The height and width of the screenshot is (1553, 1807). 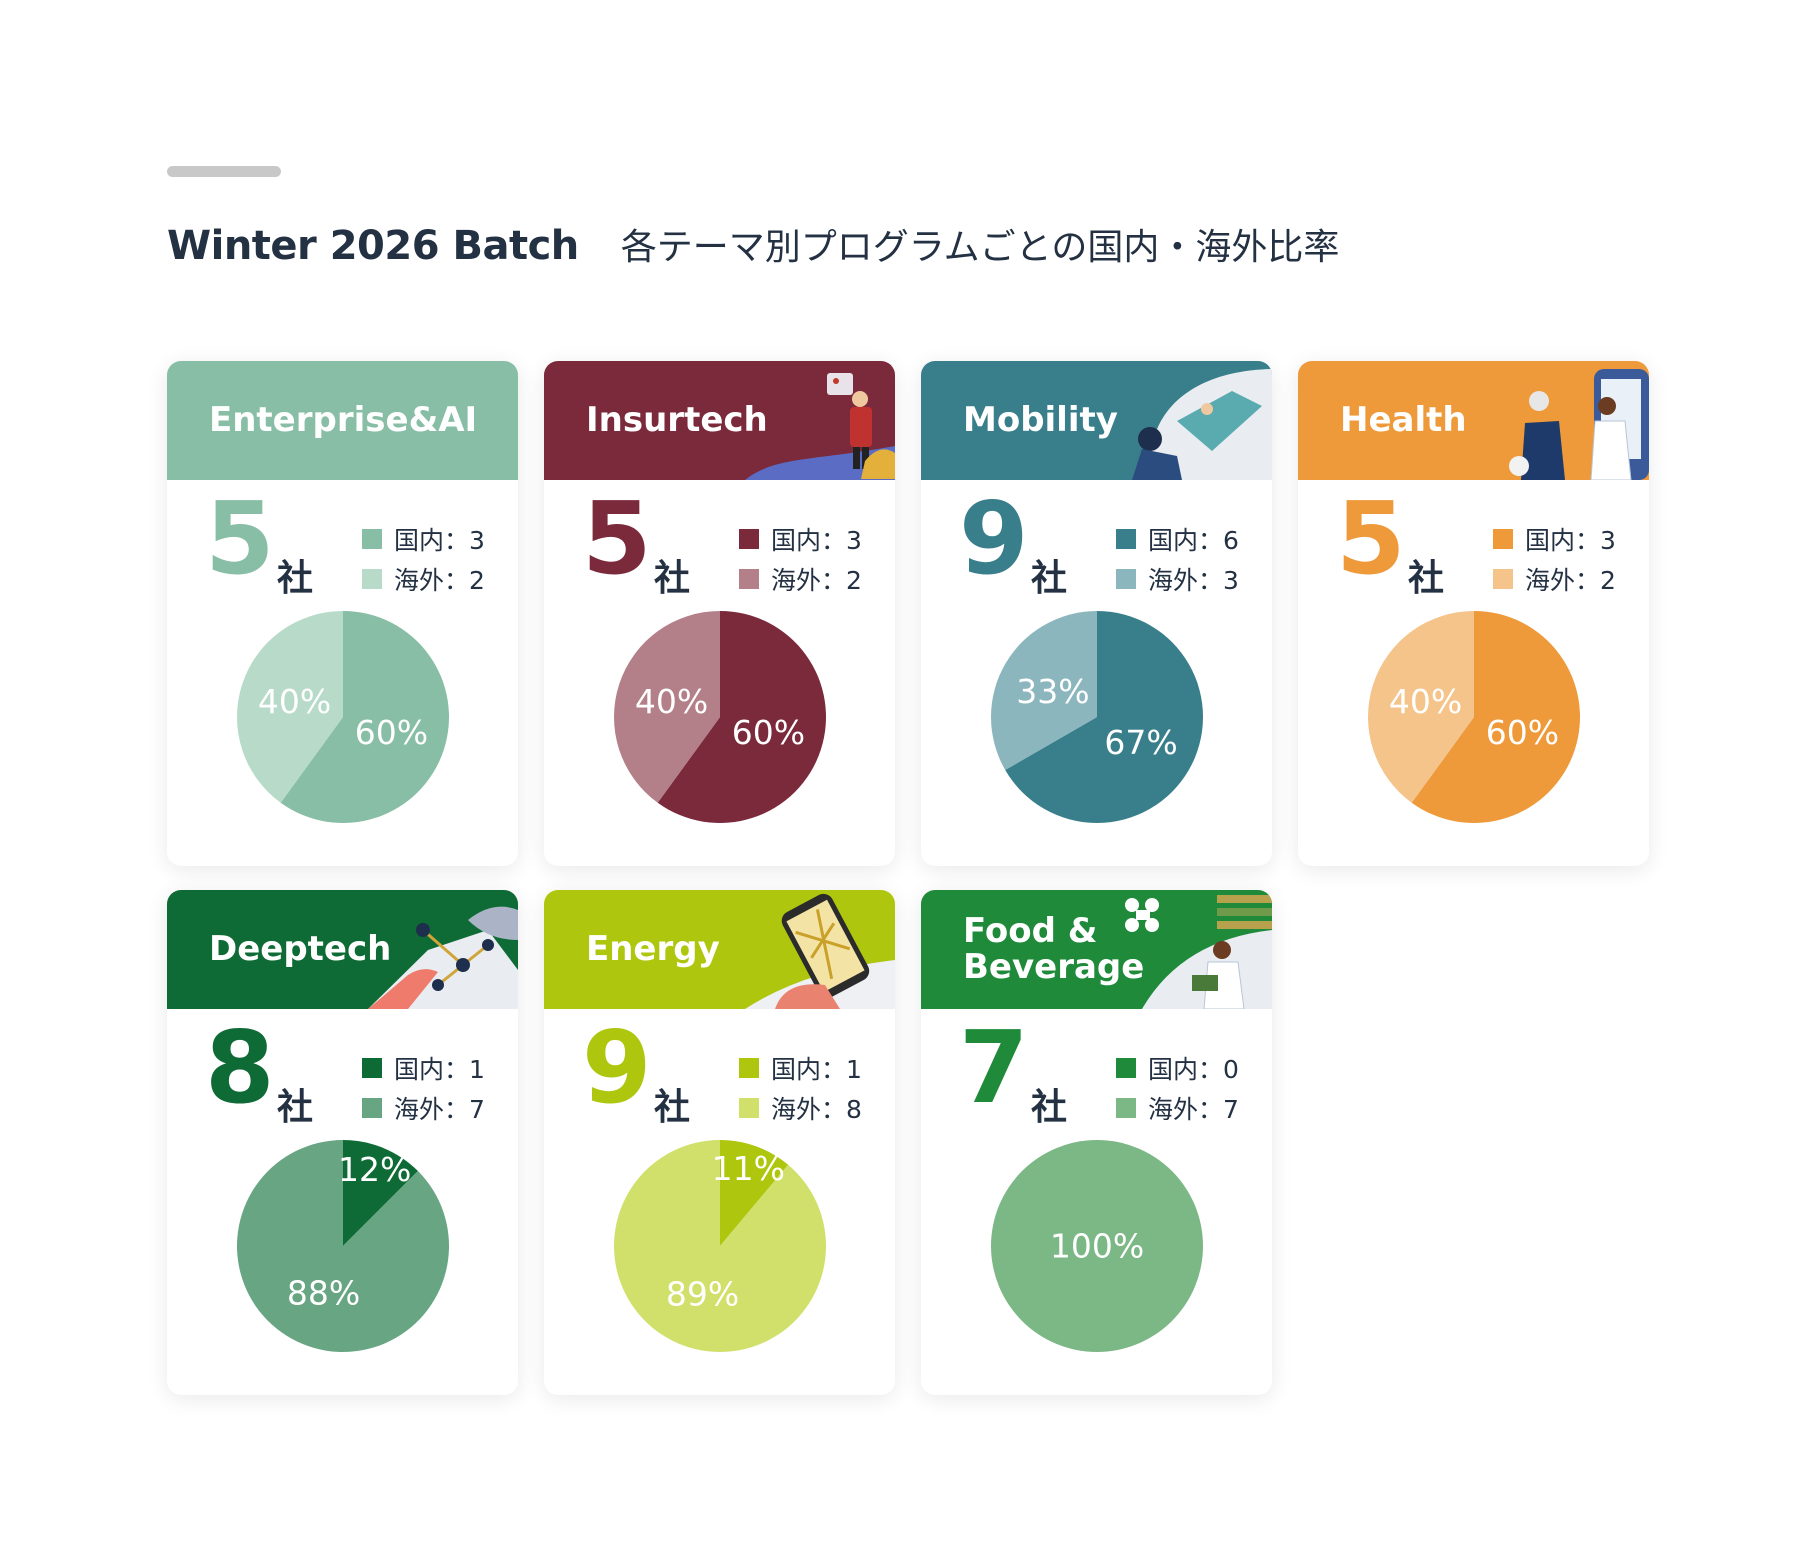 I want to click on card-header: Enterprise&AI, so click(x=342, y=420).